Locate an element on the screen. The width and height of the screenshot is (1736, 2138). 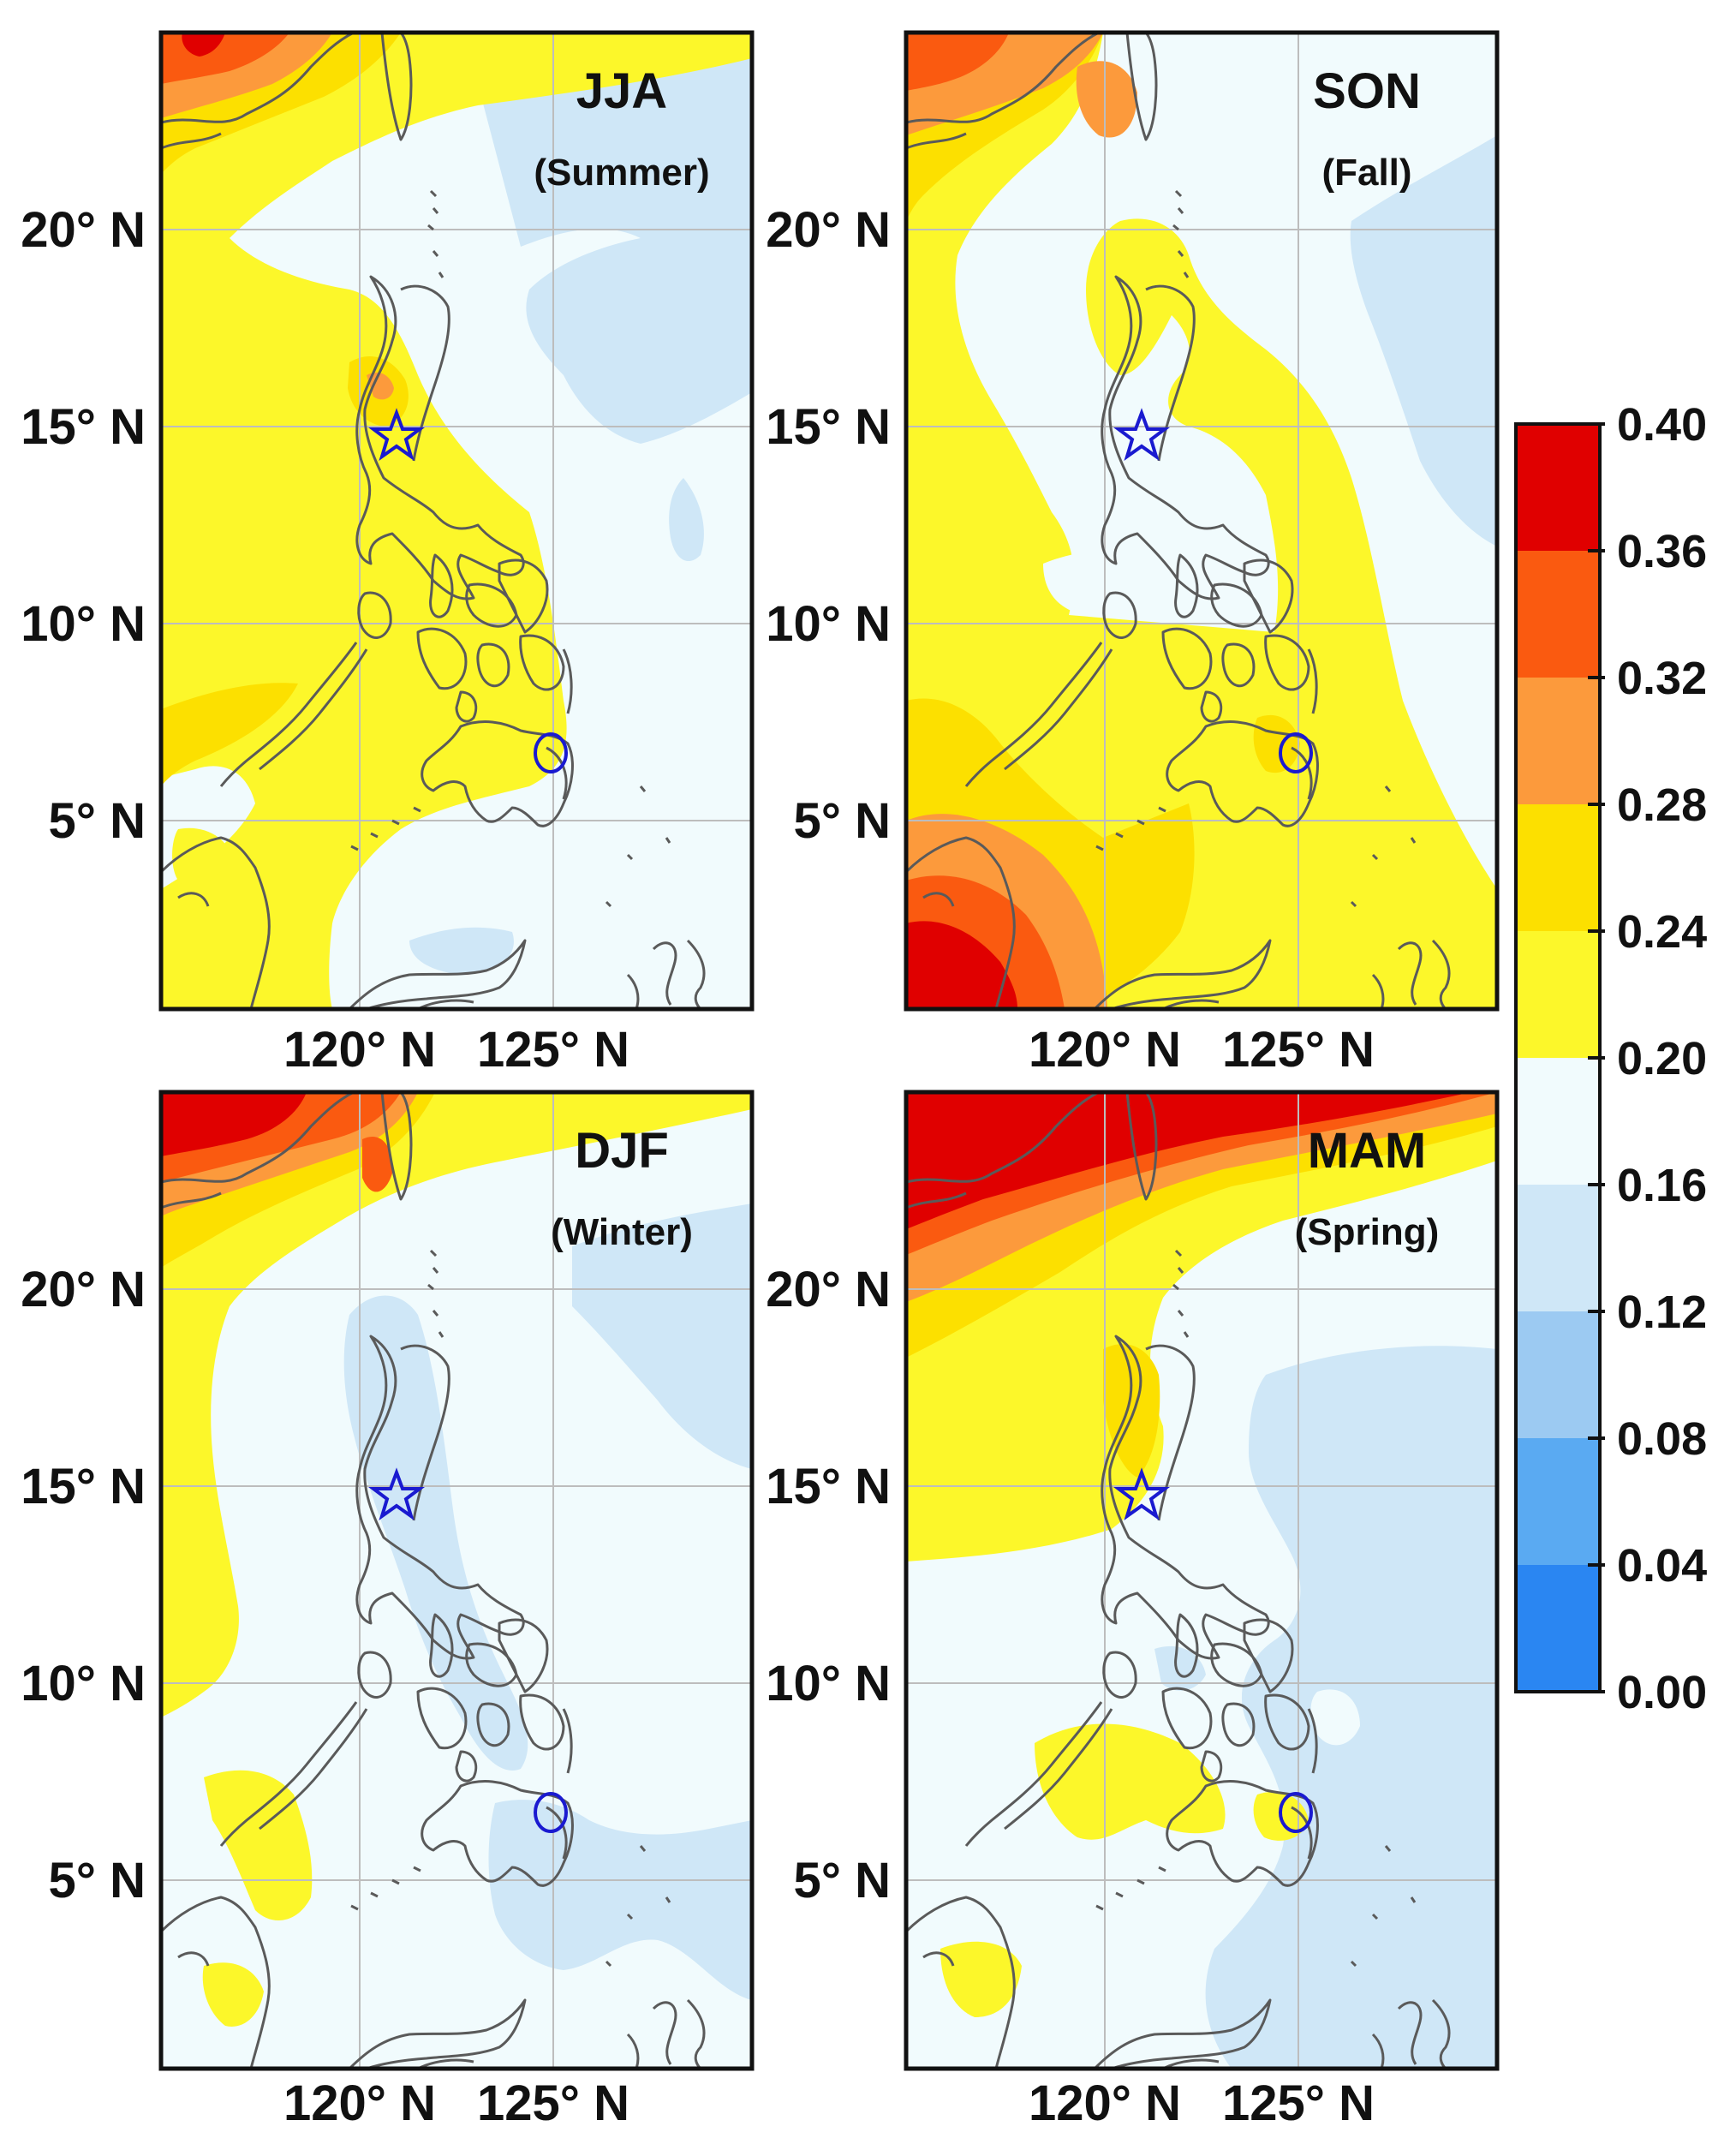
jja-subtitle: (Summer) is located at coordinates (621, 173).